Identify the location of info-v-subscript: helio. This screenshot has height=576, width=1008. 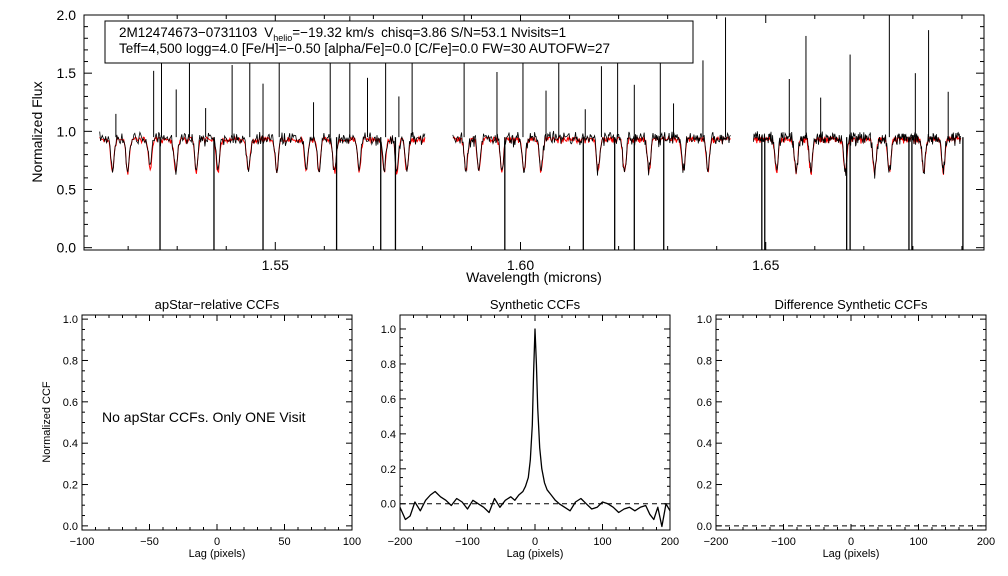
(282, 38).